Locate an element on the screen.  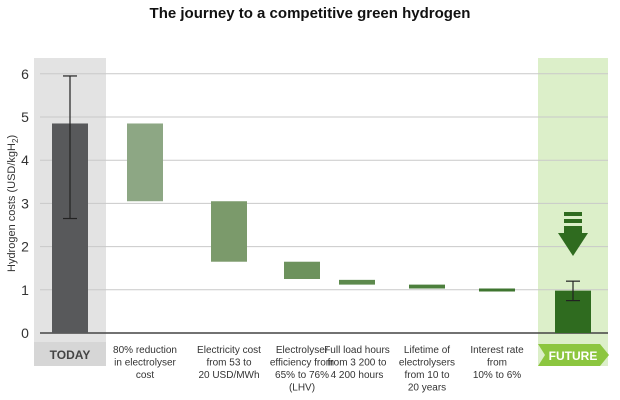
category-label-future: FUTURE is located at coordinates (573, 356).